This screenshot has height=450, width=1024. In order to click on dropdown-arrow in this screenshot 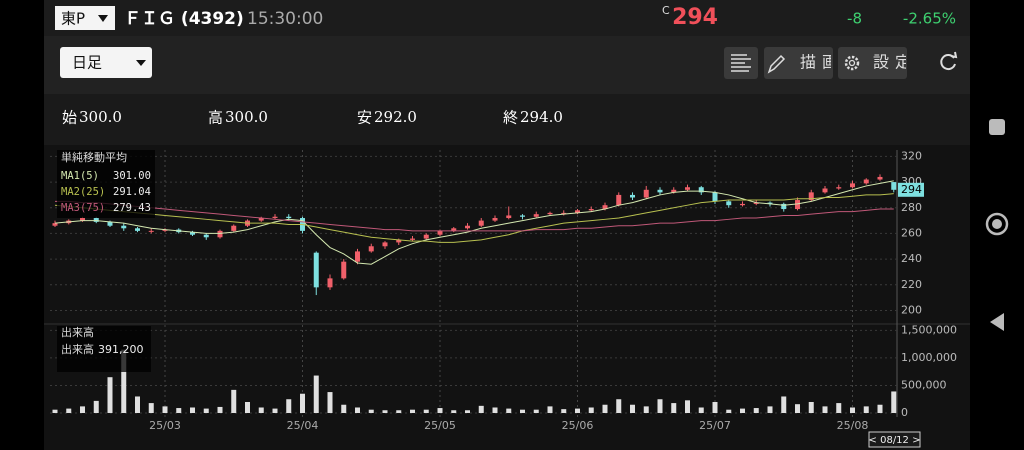, I will do `click(103, 18)`.